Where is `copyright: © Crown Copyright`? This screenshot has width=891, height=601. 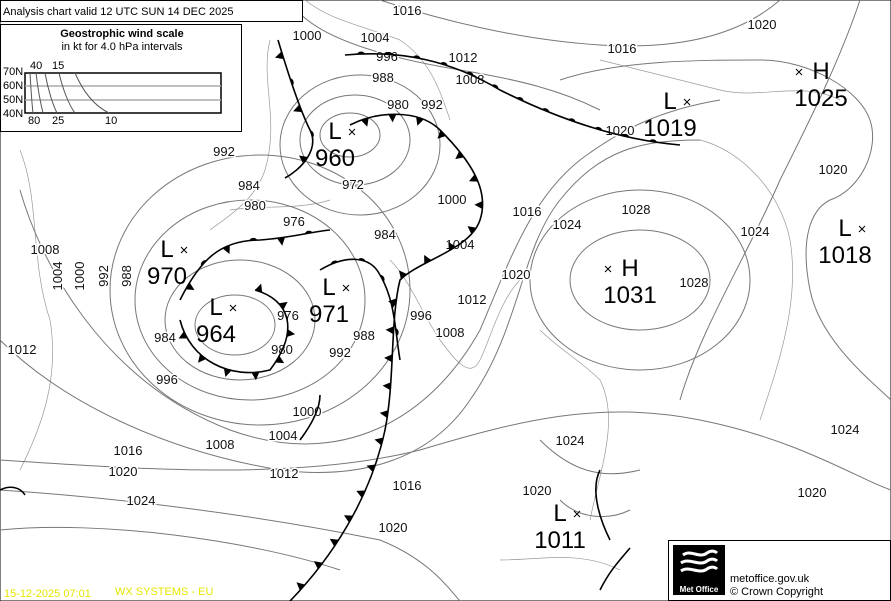 copyright: © Crown Copyright is located at coordinates (777, 592).